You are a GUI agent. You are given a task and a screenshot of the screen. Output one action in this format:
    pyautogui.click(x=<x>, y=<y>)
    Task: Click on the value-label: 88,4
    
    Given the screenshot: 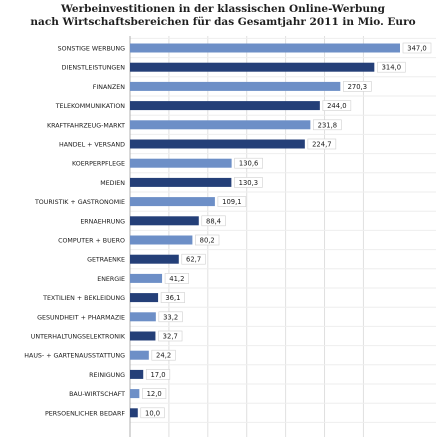 What is the action you would take?
    pyautogui.click(x=213, y=221)
    